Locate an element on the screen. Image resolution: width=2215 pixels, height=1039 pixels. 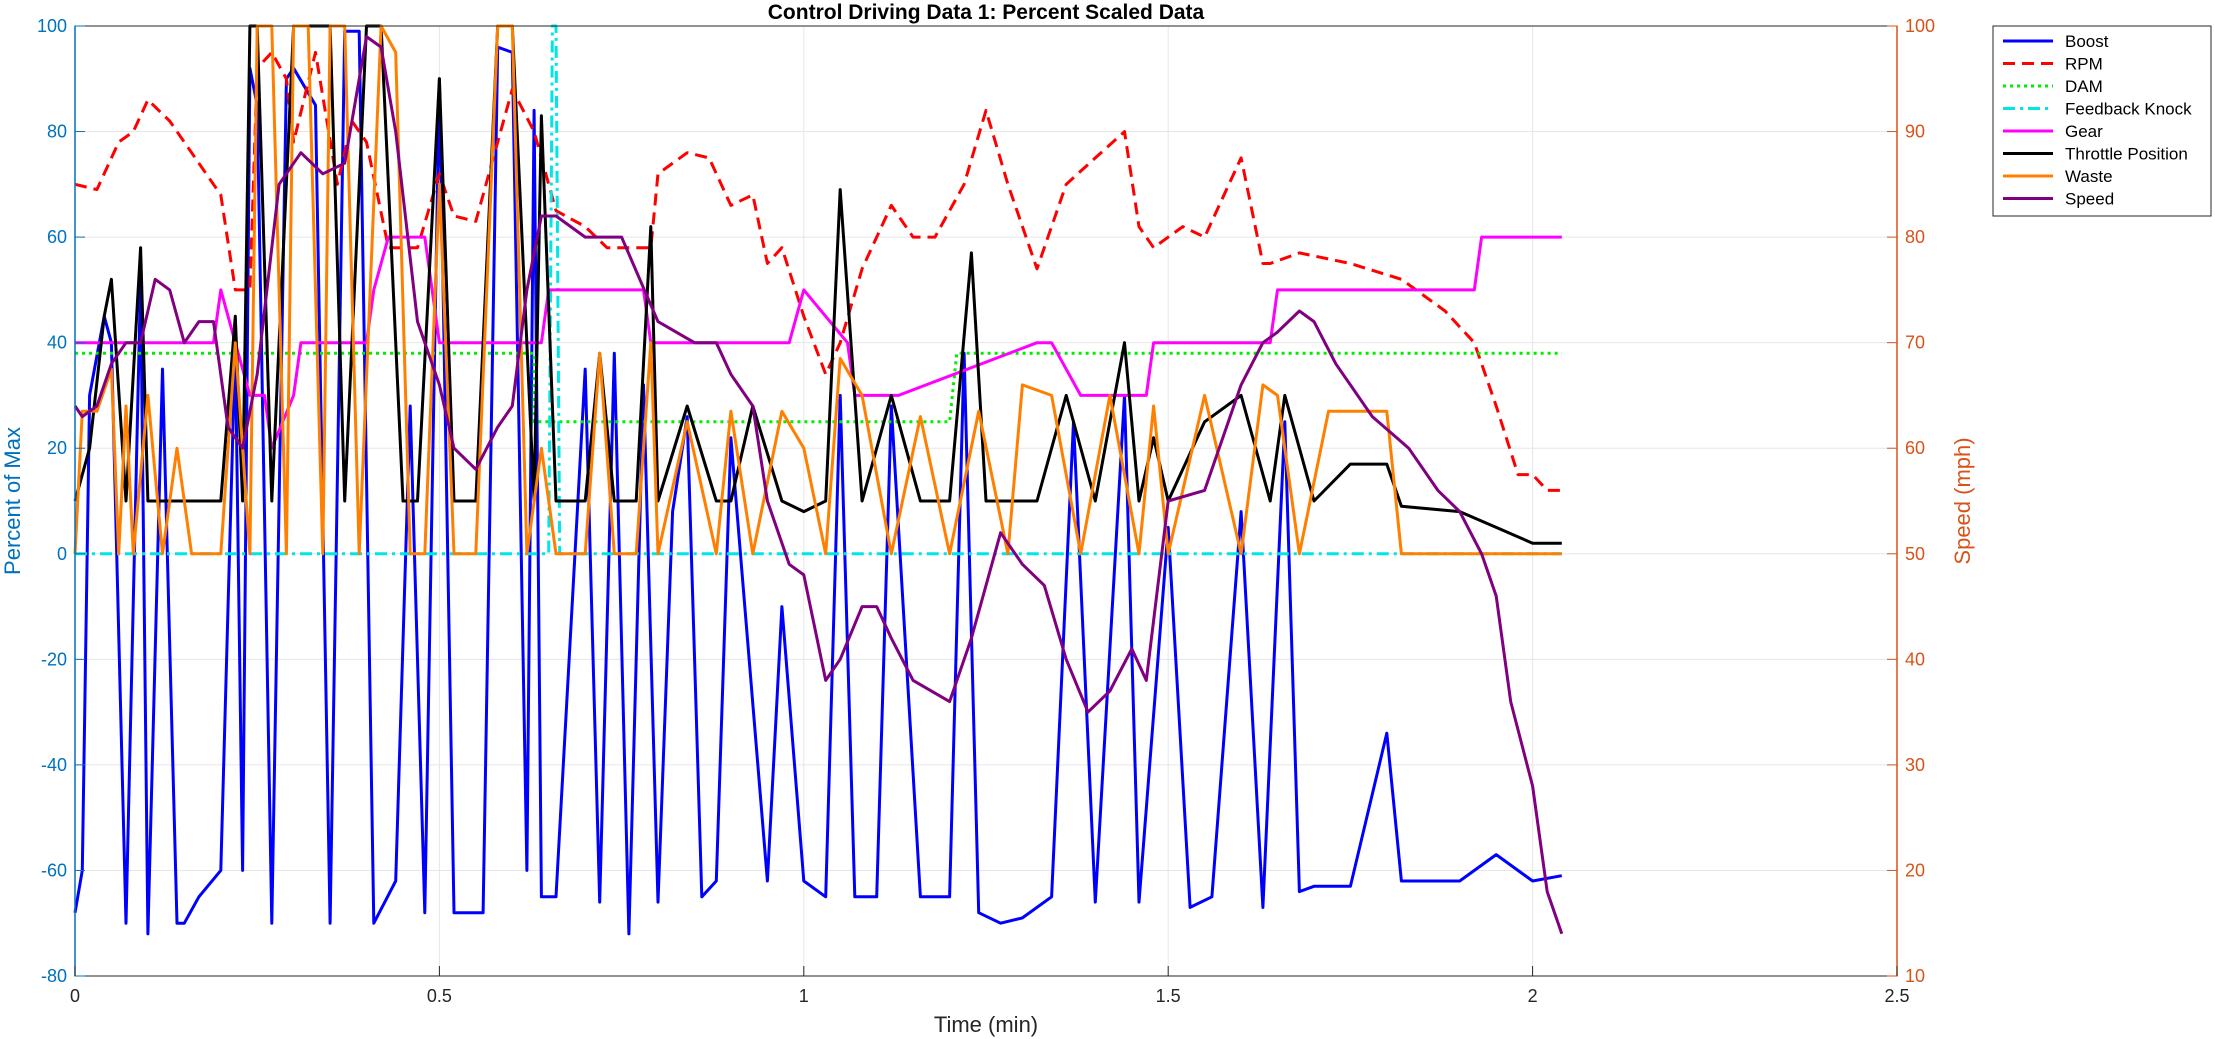
tick-label-right: 30 is located at coordinates (1915, 765).